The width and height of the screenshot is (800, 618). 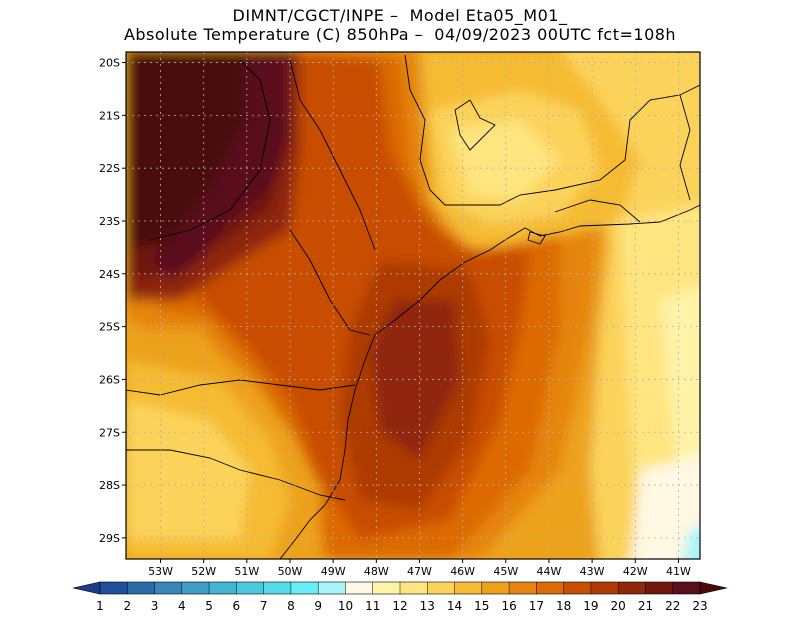 What do you see at coordinates (454, 606) in the screenshot?
I see `colorbar-label: 14` at bounding box center [454, 606].